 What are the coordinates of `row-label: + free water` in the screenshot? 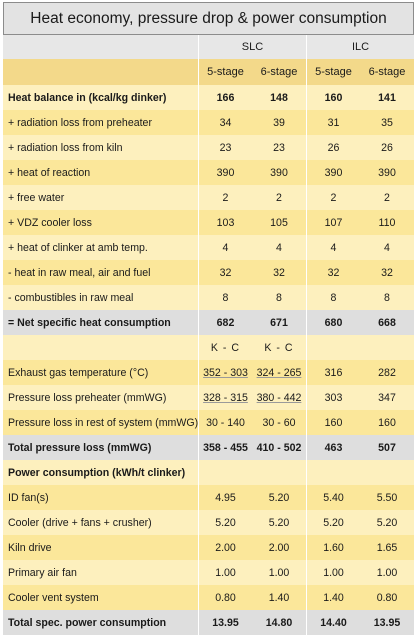 It's located at (100, 197).